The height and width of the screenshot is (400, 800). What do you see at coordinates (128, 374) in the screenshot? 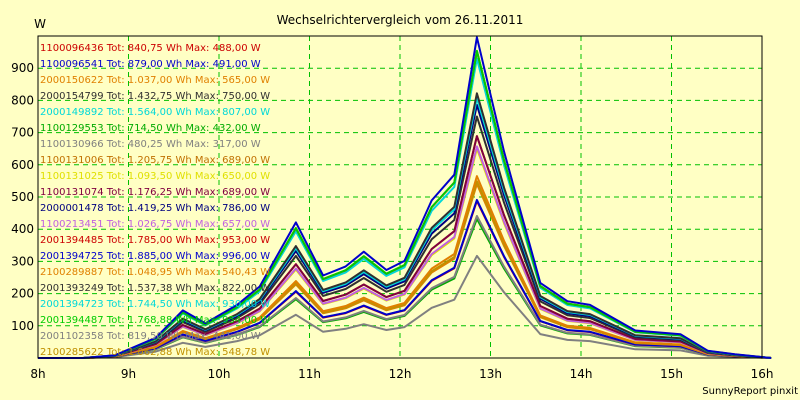
I see `x-tick-label: 9h` at bounding box center [128, 374].